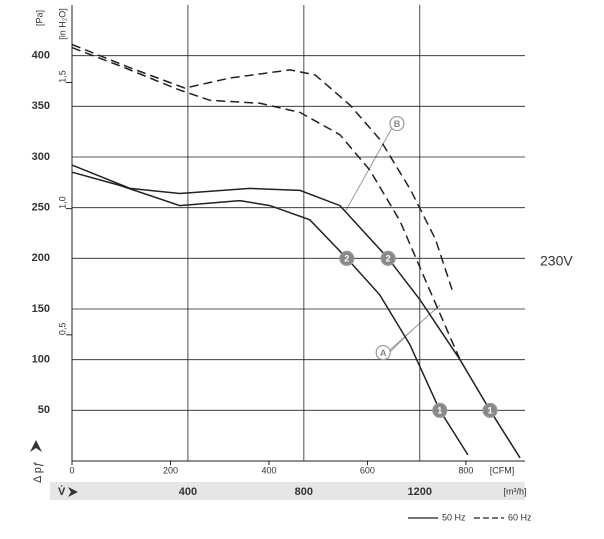 This screenshot has height=539, width=604. Describe the element at coordinates (304, 492) in the screenshot. I see `x2-tick-label: 800` at that location.